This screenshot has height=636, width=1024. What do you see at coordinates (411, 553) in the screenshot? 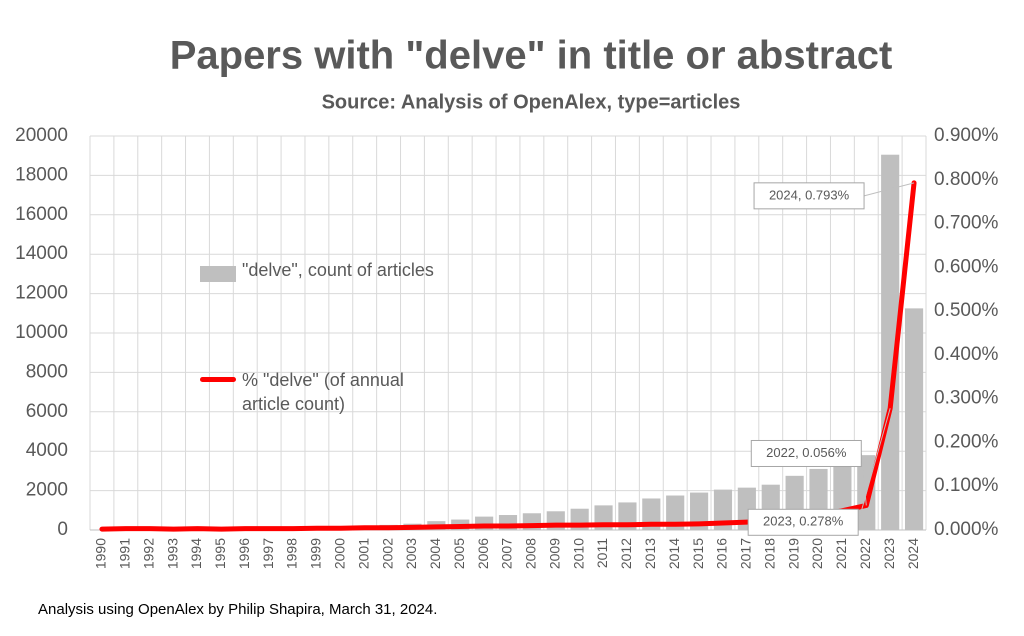
I see `x-tick-label: 2003` at bounding box center [411, 553].